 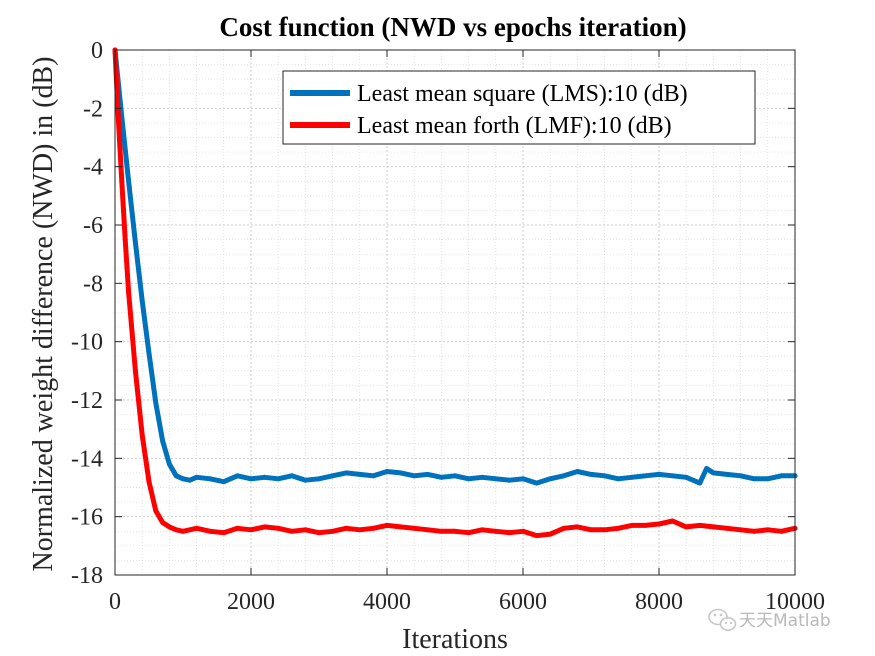 I want to click on chart-title: Cost function (NWD vs epochs iteration), so click(x=452, y=27).